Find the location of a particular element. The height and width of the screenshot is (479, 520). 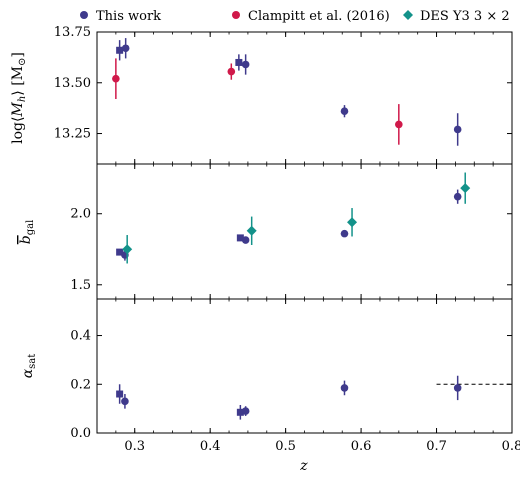

ytick-label-bottom-2: 0.4 is located at coordinates (80, 336).